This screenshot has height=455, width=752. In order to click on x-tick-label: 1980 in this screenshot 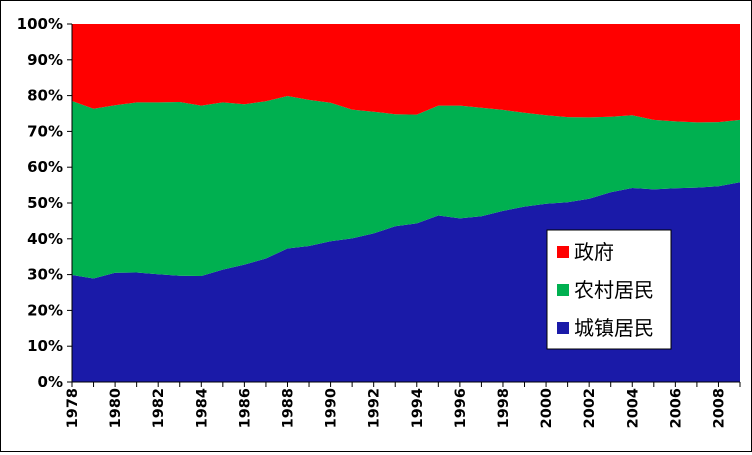, I will do `click(116, 408)`.